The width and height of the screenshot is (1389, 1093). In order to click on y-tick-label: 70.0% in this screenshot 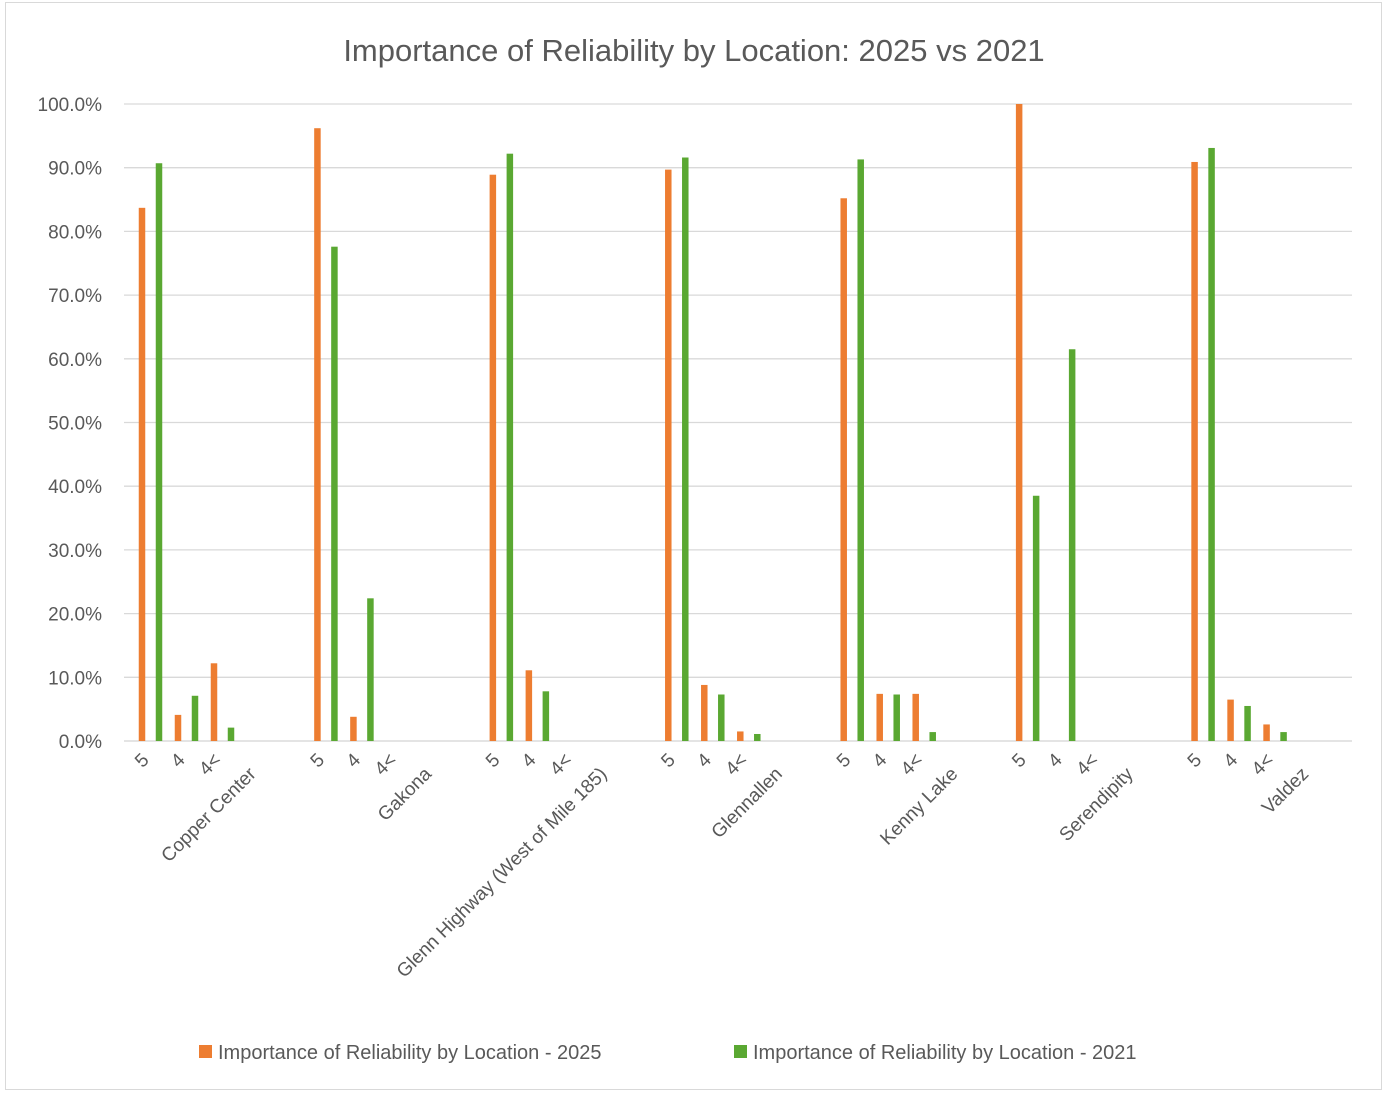, I will do `click(75, 296)`.